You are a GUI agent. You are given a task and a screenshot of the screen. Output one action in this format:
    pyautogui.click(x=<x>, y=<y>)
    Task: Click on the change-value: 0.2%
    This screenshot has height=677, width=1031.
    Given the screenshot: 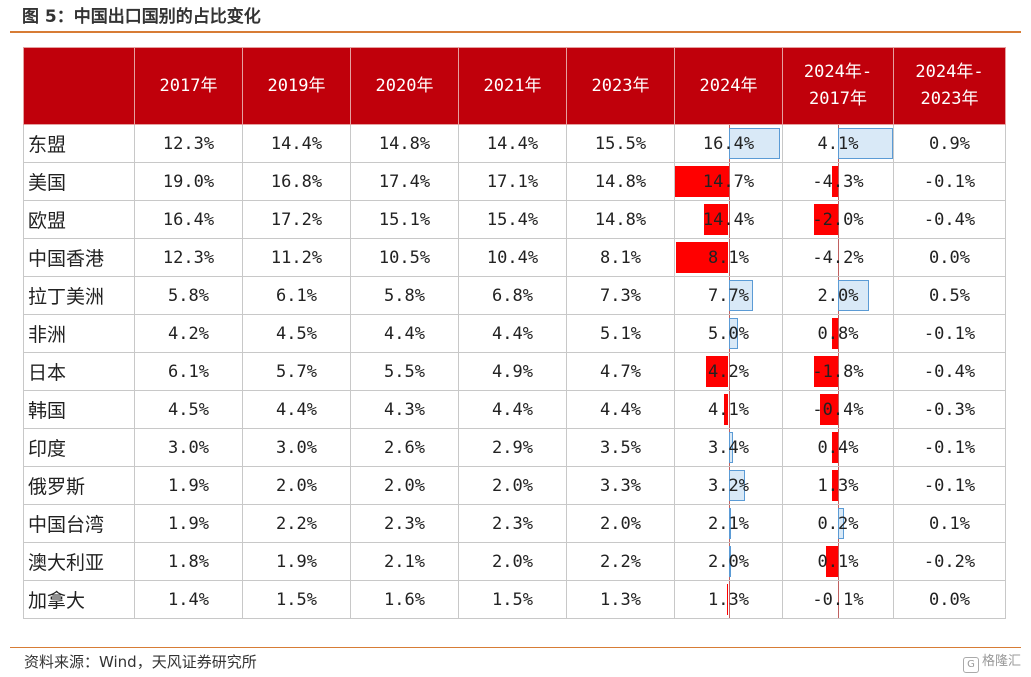 What is the action you would take?
    pyautogui.click(x=838, y=523)
    